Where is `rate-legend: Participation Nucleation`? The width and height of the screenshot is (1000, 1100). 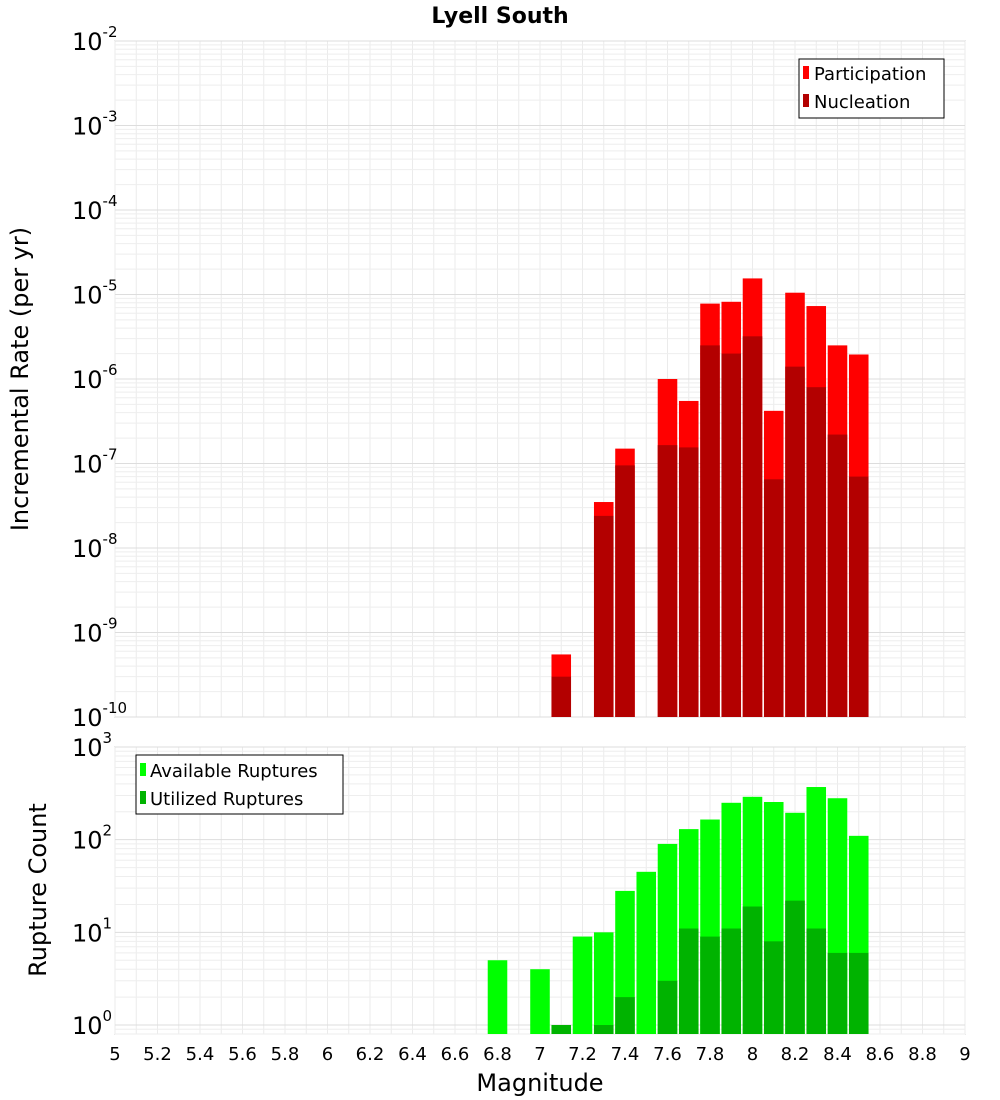
rate-legend: Participation Nucleation is located at coordinates (871, 88).